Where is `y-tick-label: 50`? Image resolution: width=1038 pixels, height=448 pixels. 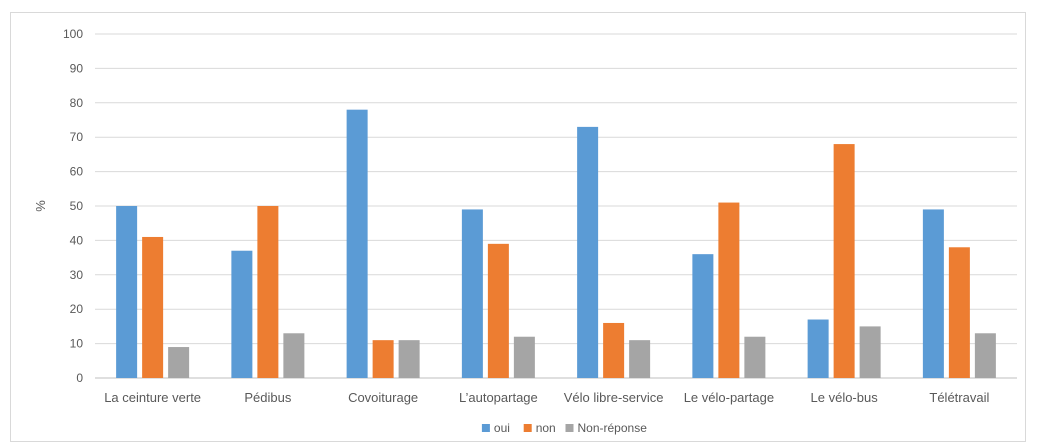
y-tick-label: 50 is located at coordinates (77, 206).